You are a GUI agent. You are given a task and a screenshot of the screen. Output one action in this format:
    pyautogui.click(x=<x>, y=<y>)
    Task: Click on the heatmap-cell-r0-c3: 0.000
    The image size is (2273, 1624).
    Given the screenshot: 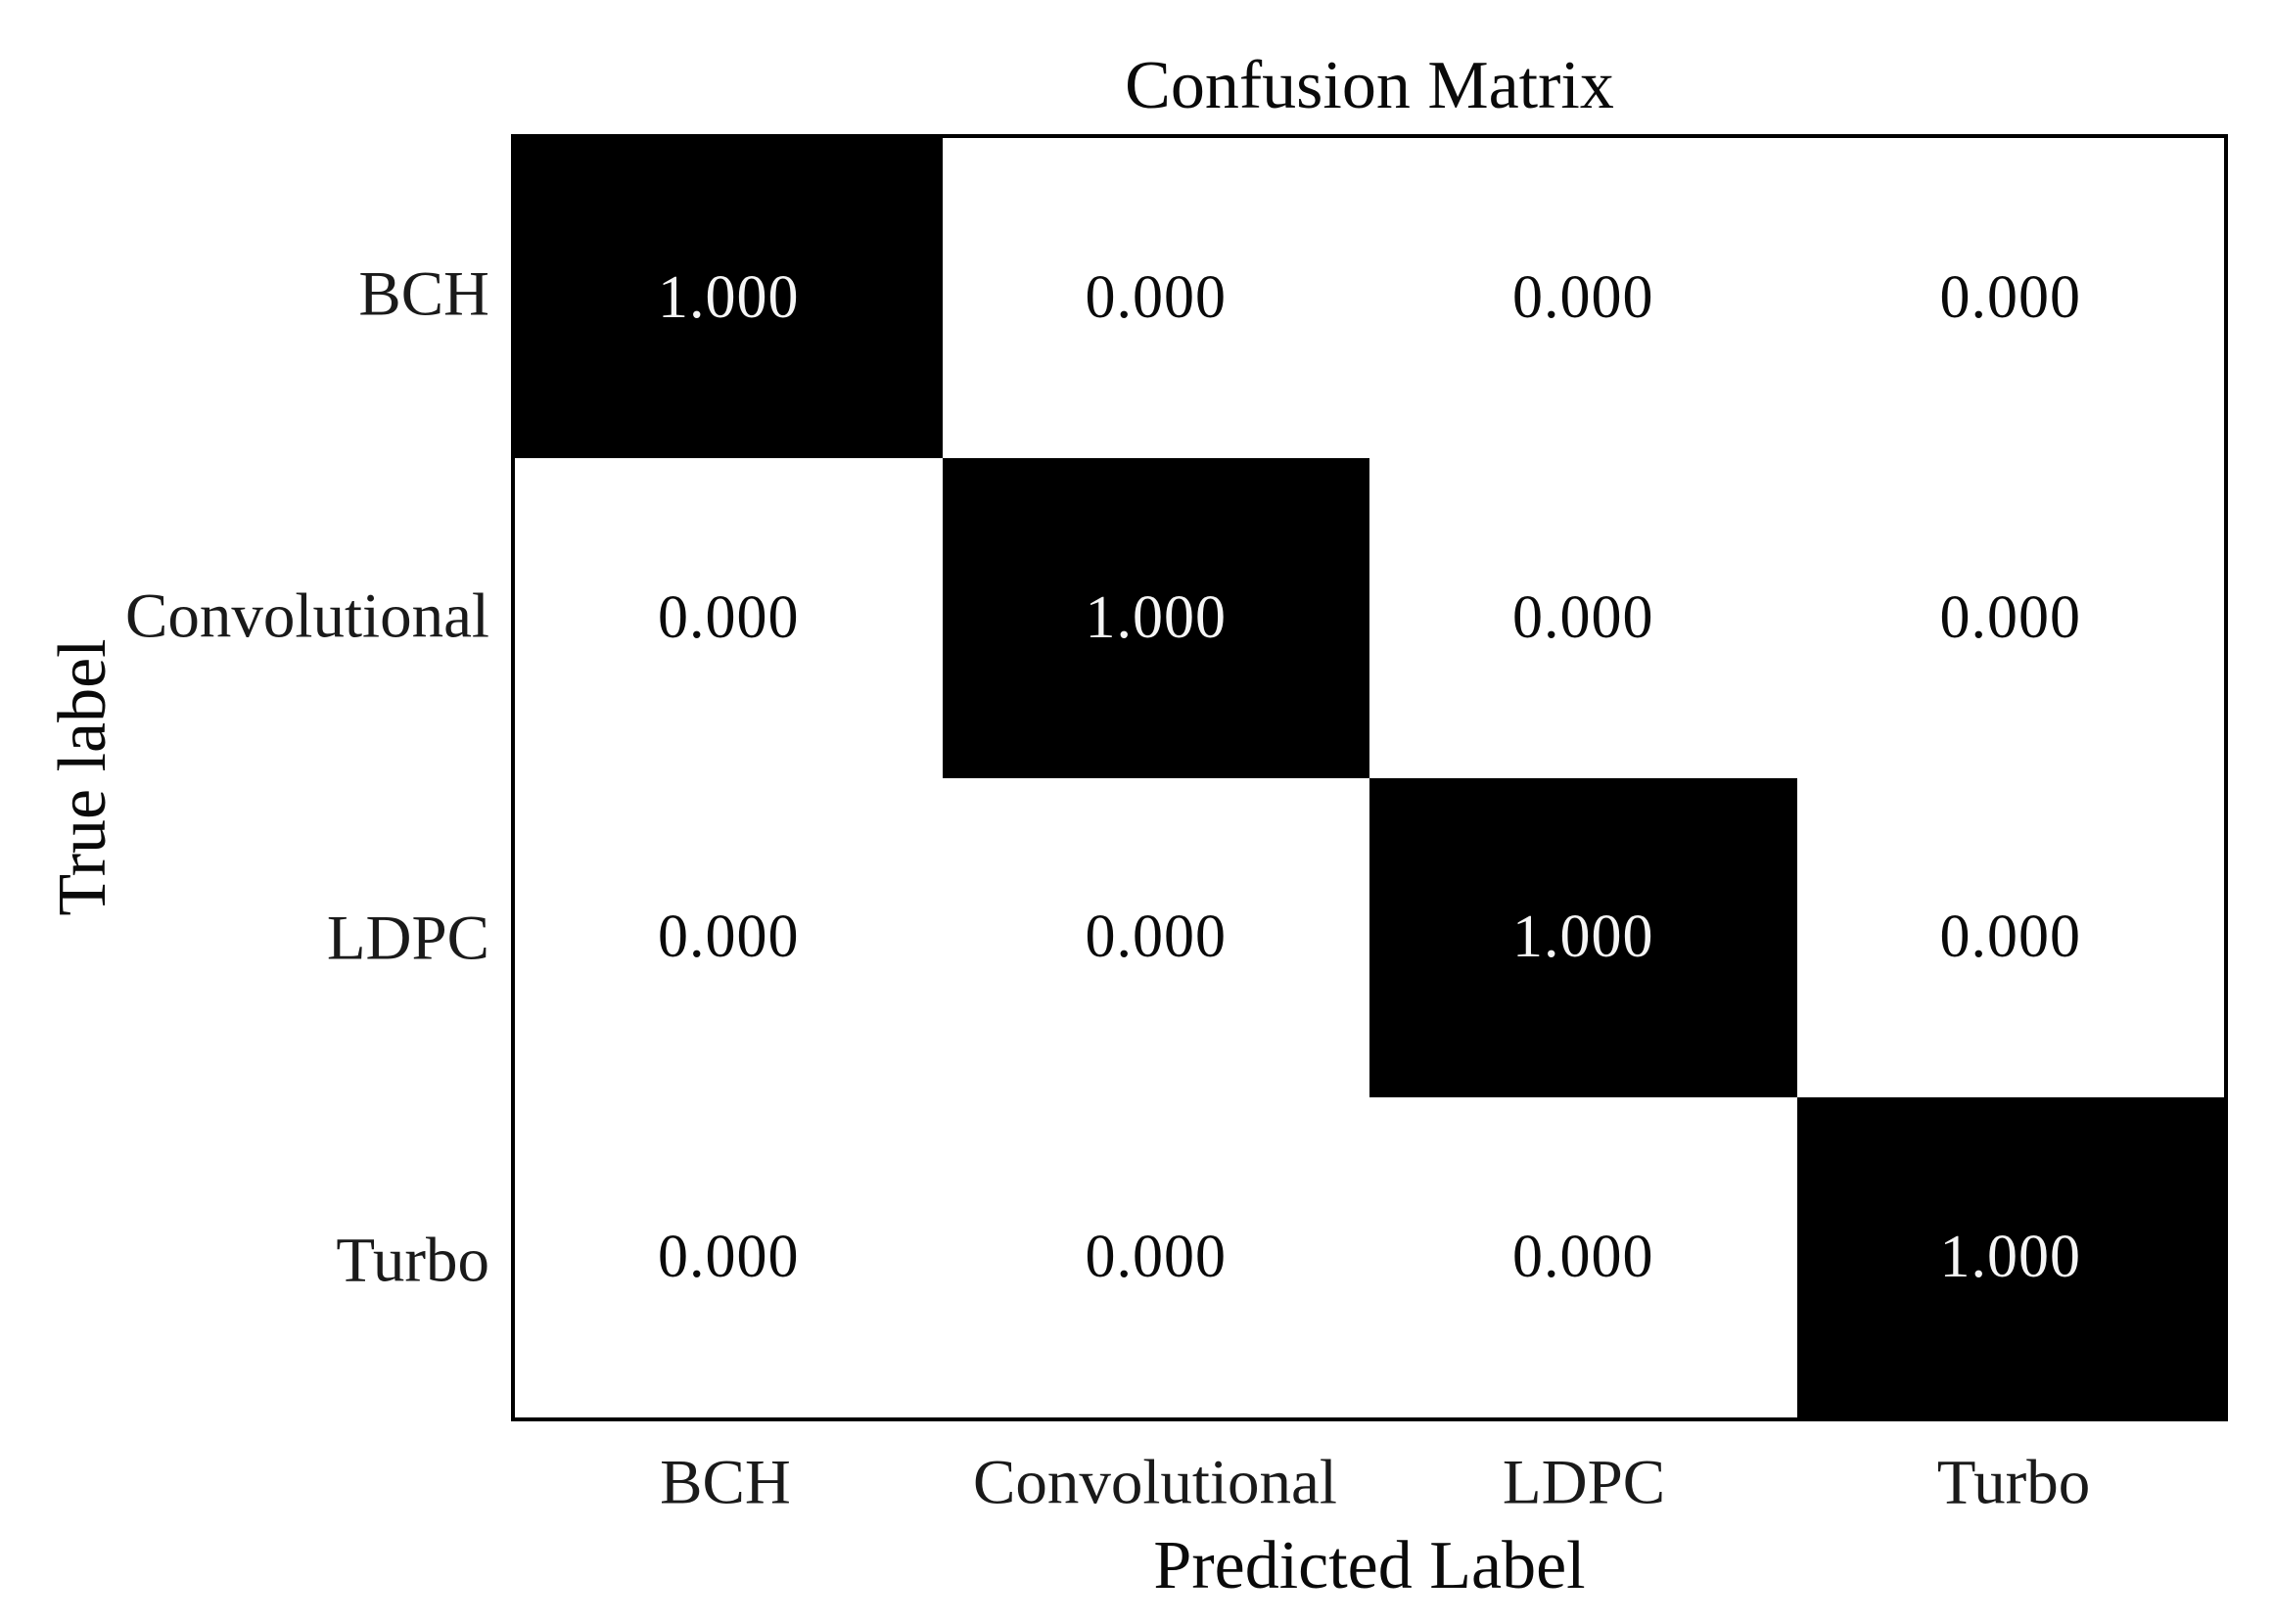 What is the action you would take?
    pyautogui.click(x=2010, y=298)
    